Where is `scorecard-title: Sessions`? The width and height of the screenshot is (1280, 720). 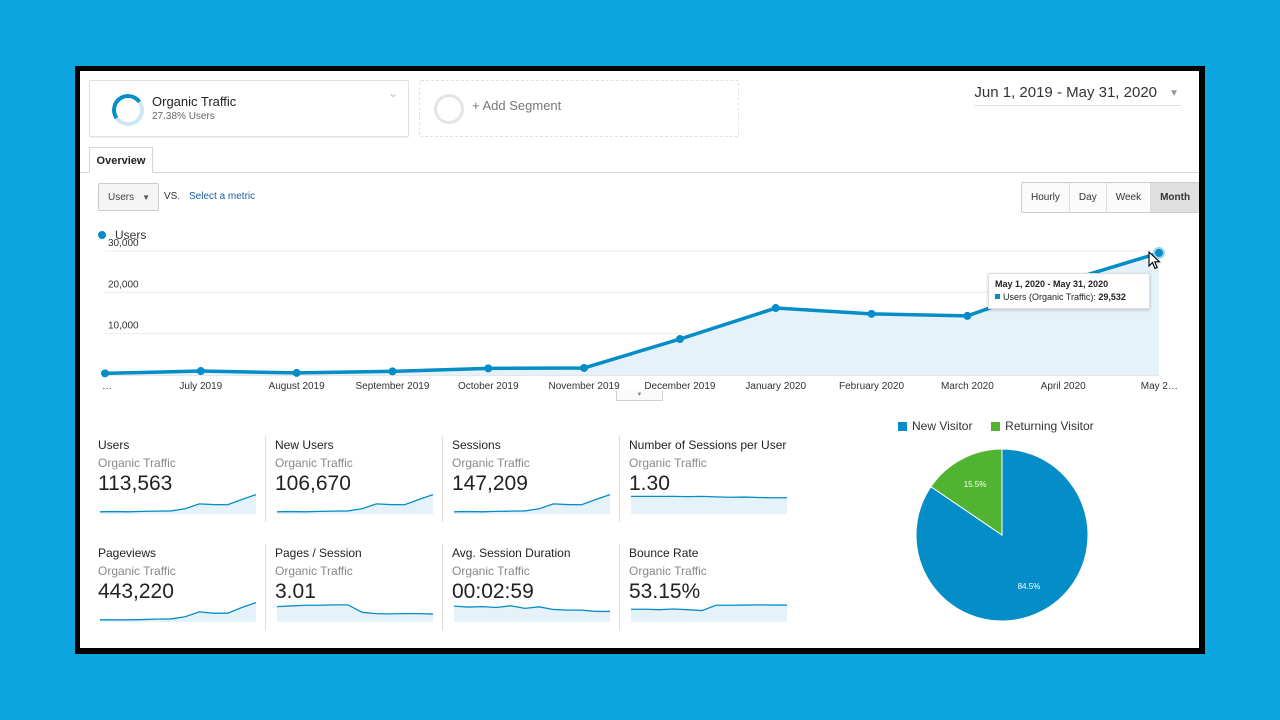 scorecard-title: Sessions is located at coordinates (476, 445).